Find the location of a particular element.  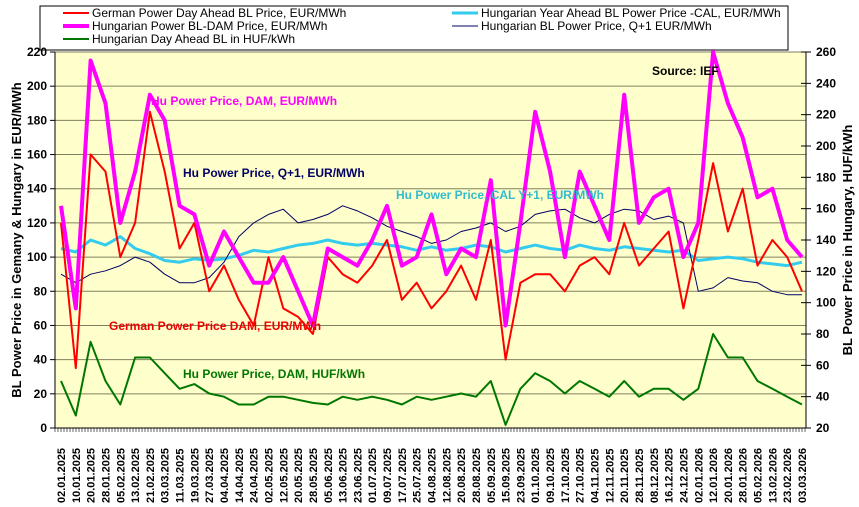

x-tick-label: 24.04.2025 is located at coordinates (255, 475).